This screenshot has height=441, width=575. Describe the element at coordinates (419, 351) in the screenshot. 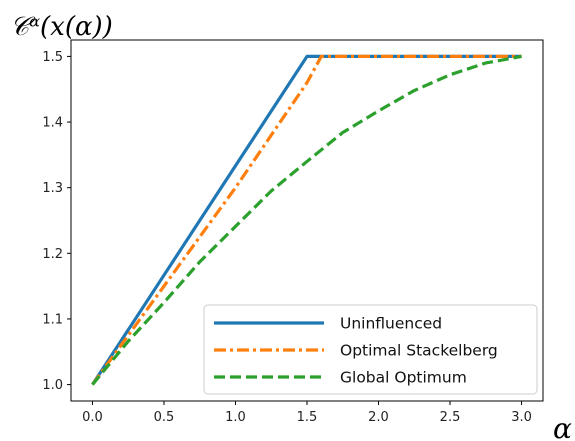

I see `legend-label-1: Optimal Stackelberg` at that location.